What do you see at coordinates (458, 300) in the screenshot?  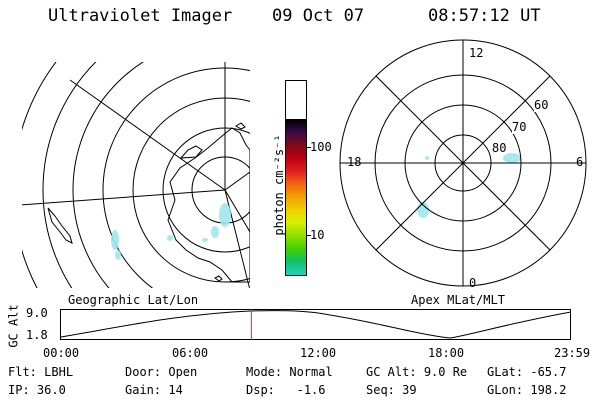 I see `apex-panel-label: Apex MLat/MLT` at bounding box center [458, 300].